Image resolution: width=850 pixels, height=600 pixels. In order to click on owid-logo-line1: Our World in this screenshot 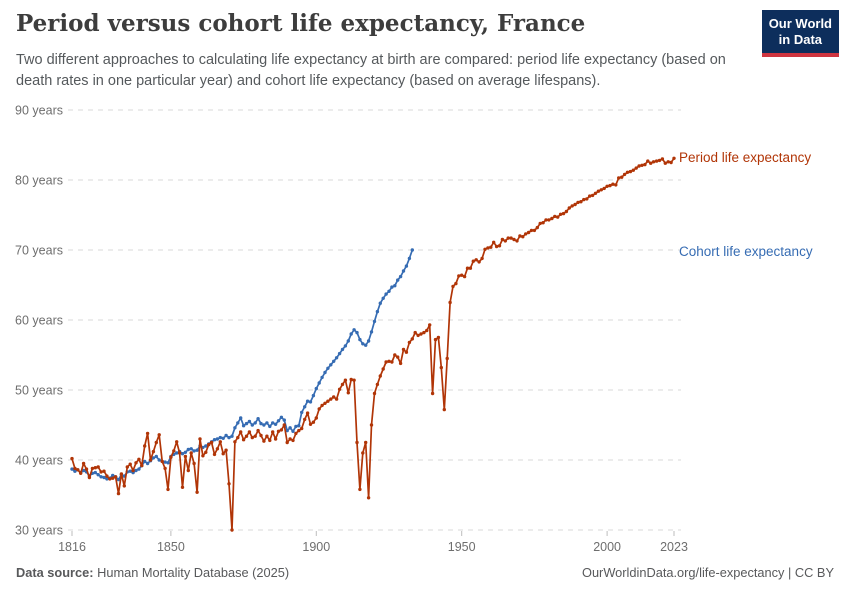, I will do `click(800, 23)`.